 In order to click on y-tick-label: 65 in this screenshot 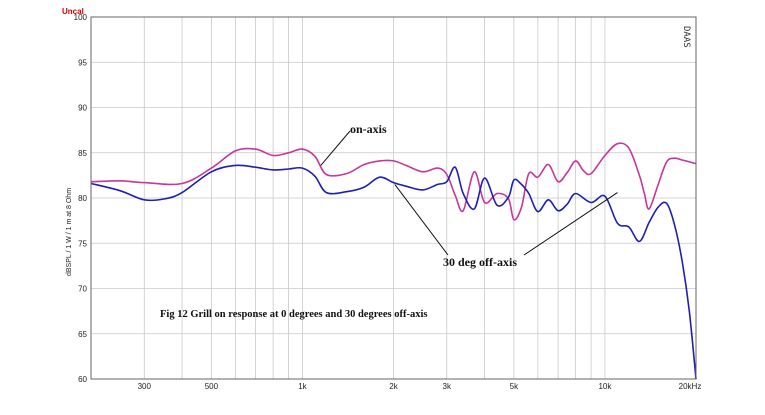, I will do `click(82, 334)`.